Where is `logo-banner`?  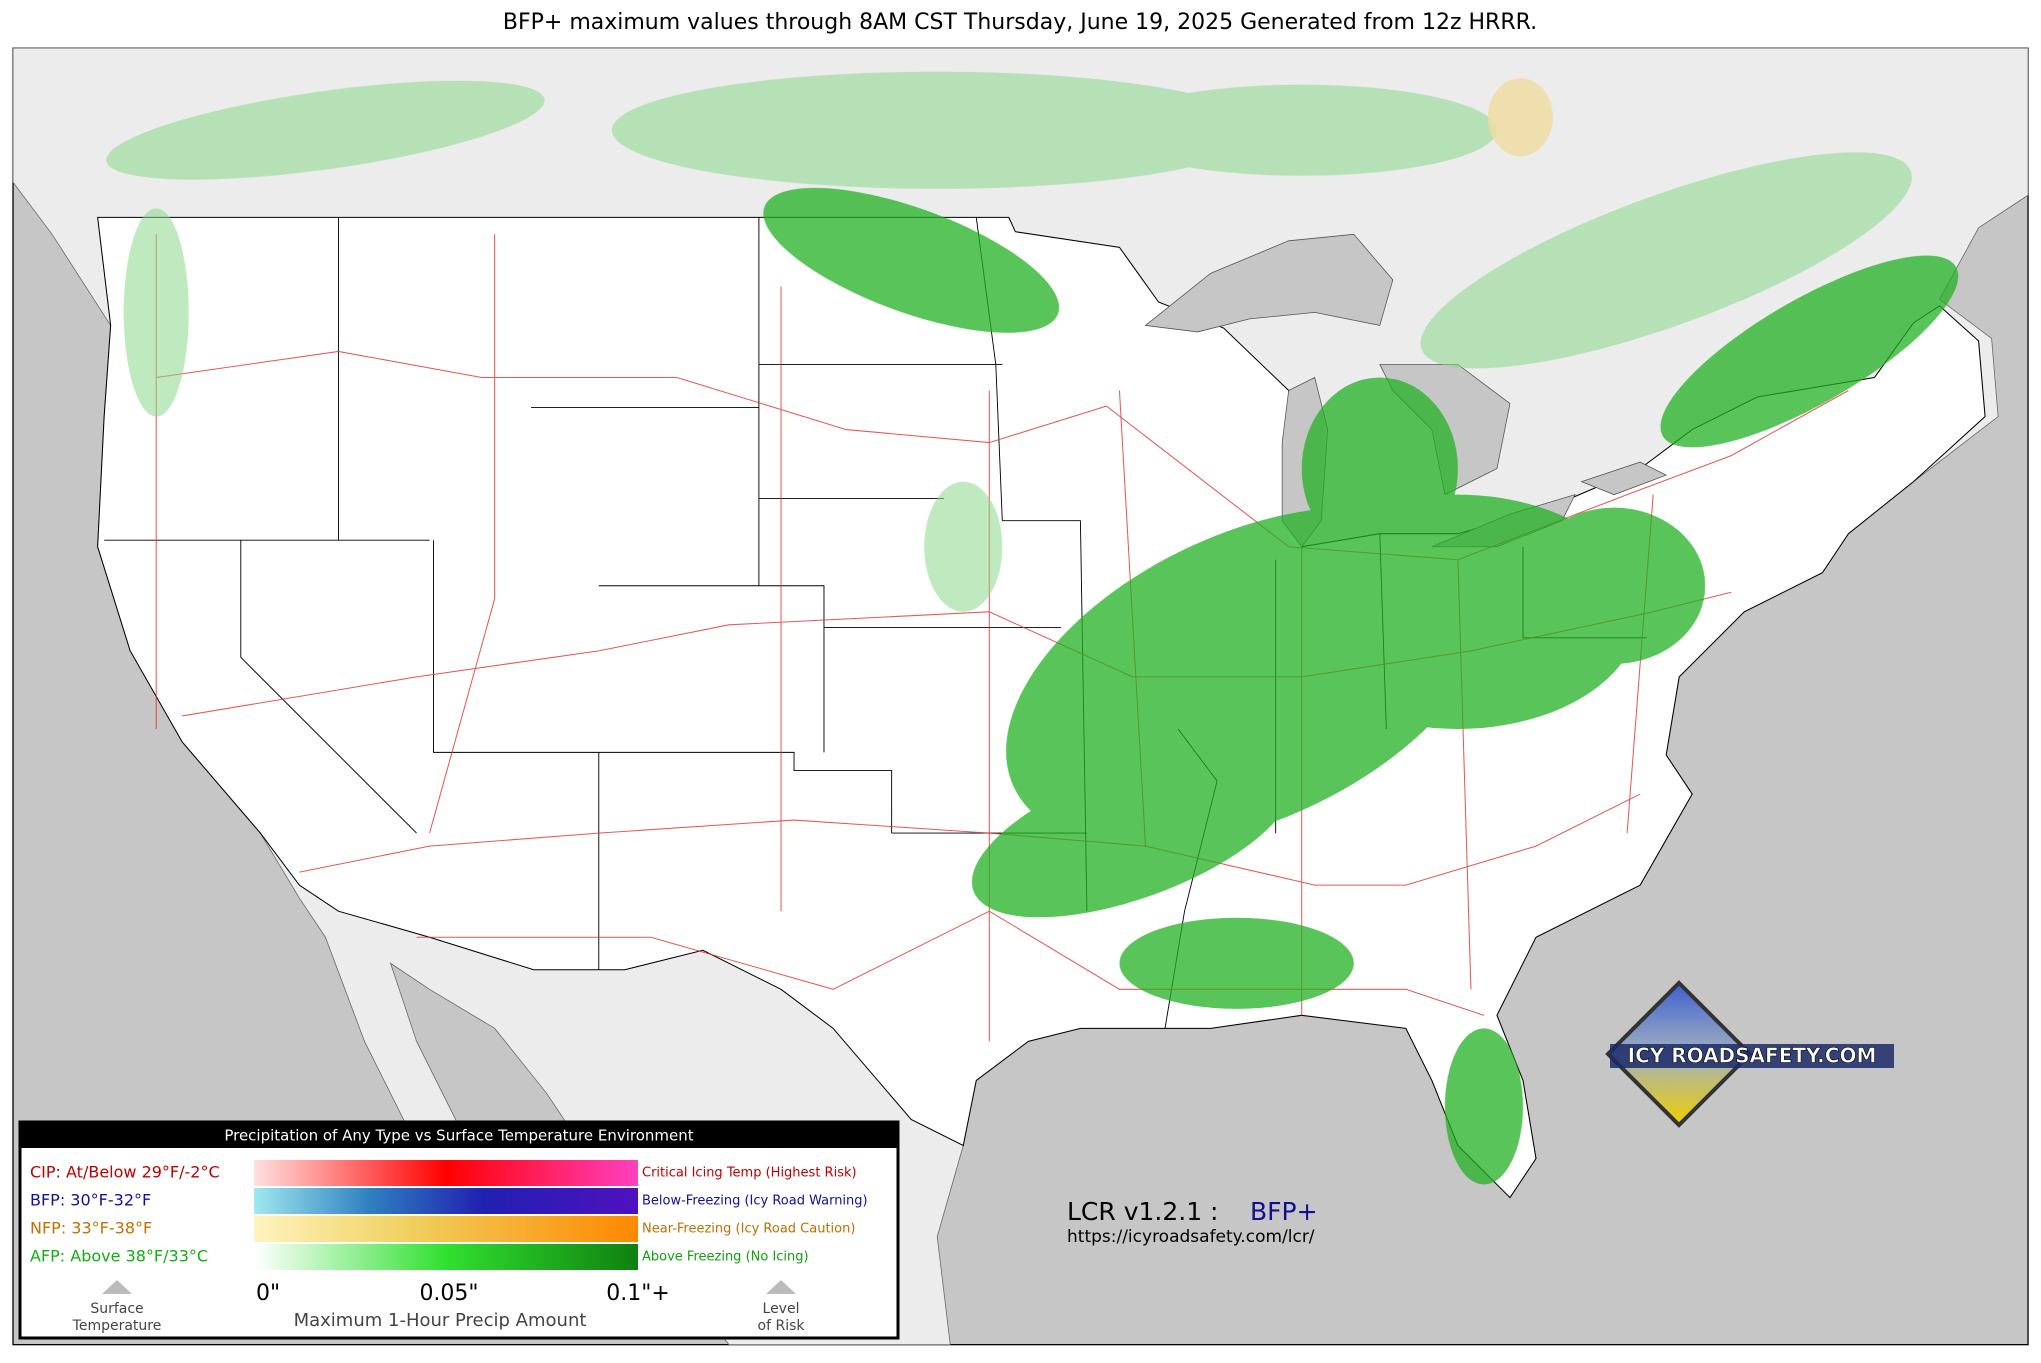 logo-banner is located at coordinates (1752, 1056).